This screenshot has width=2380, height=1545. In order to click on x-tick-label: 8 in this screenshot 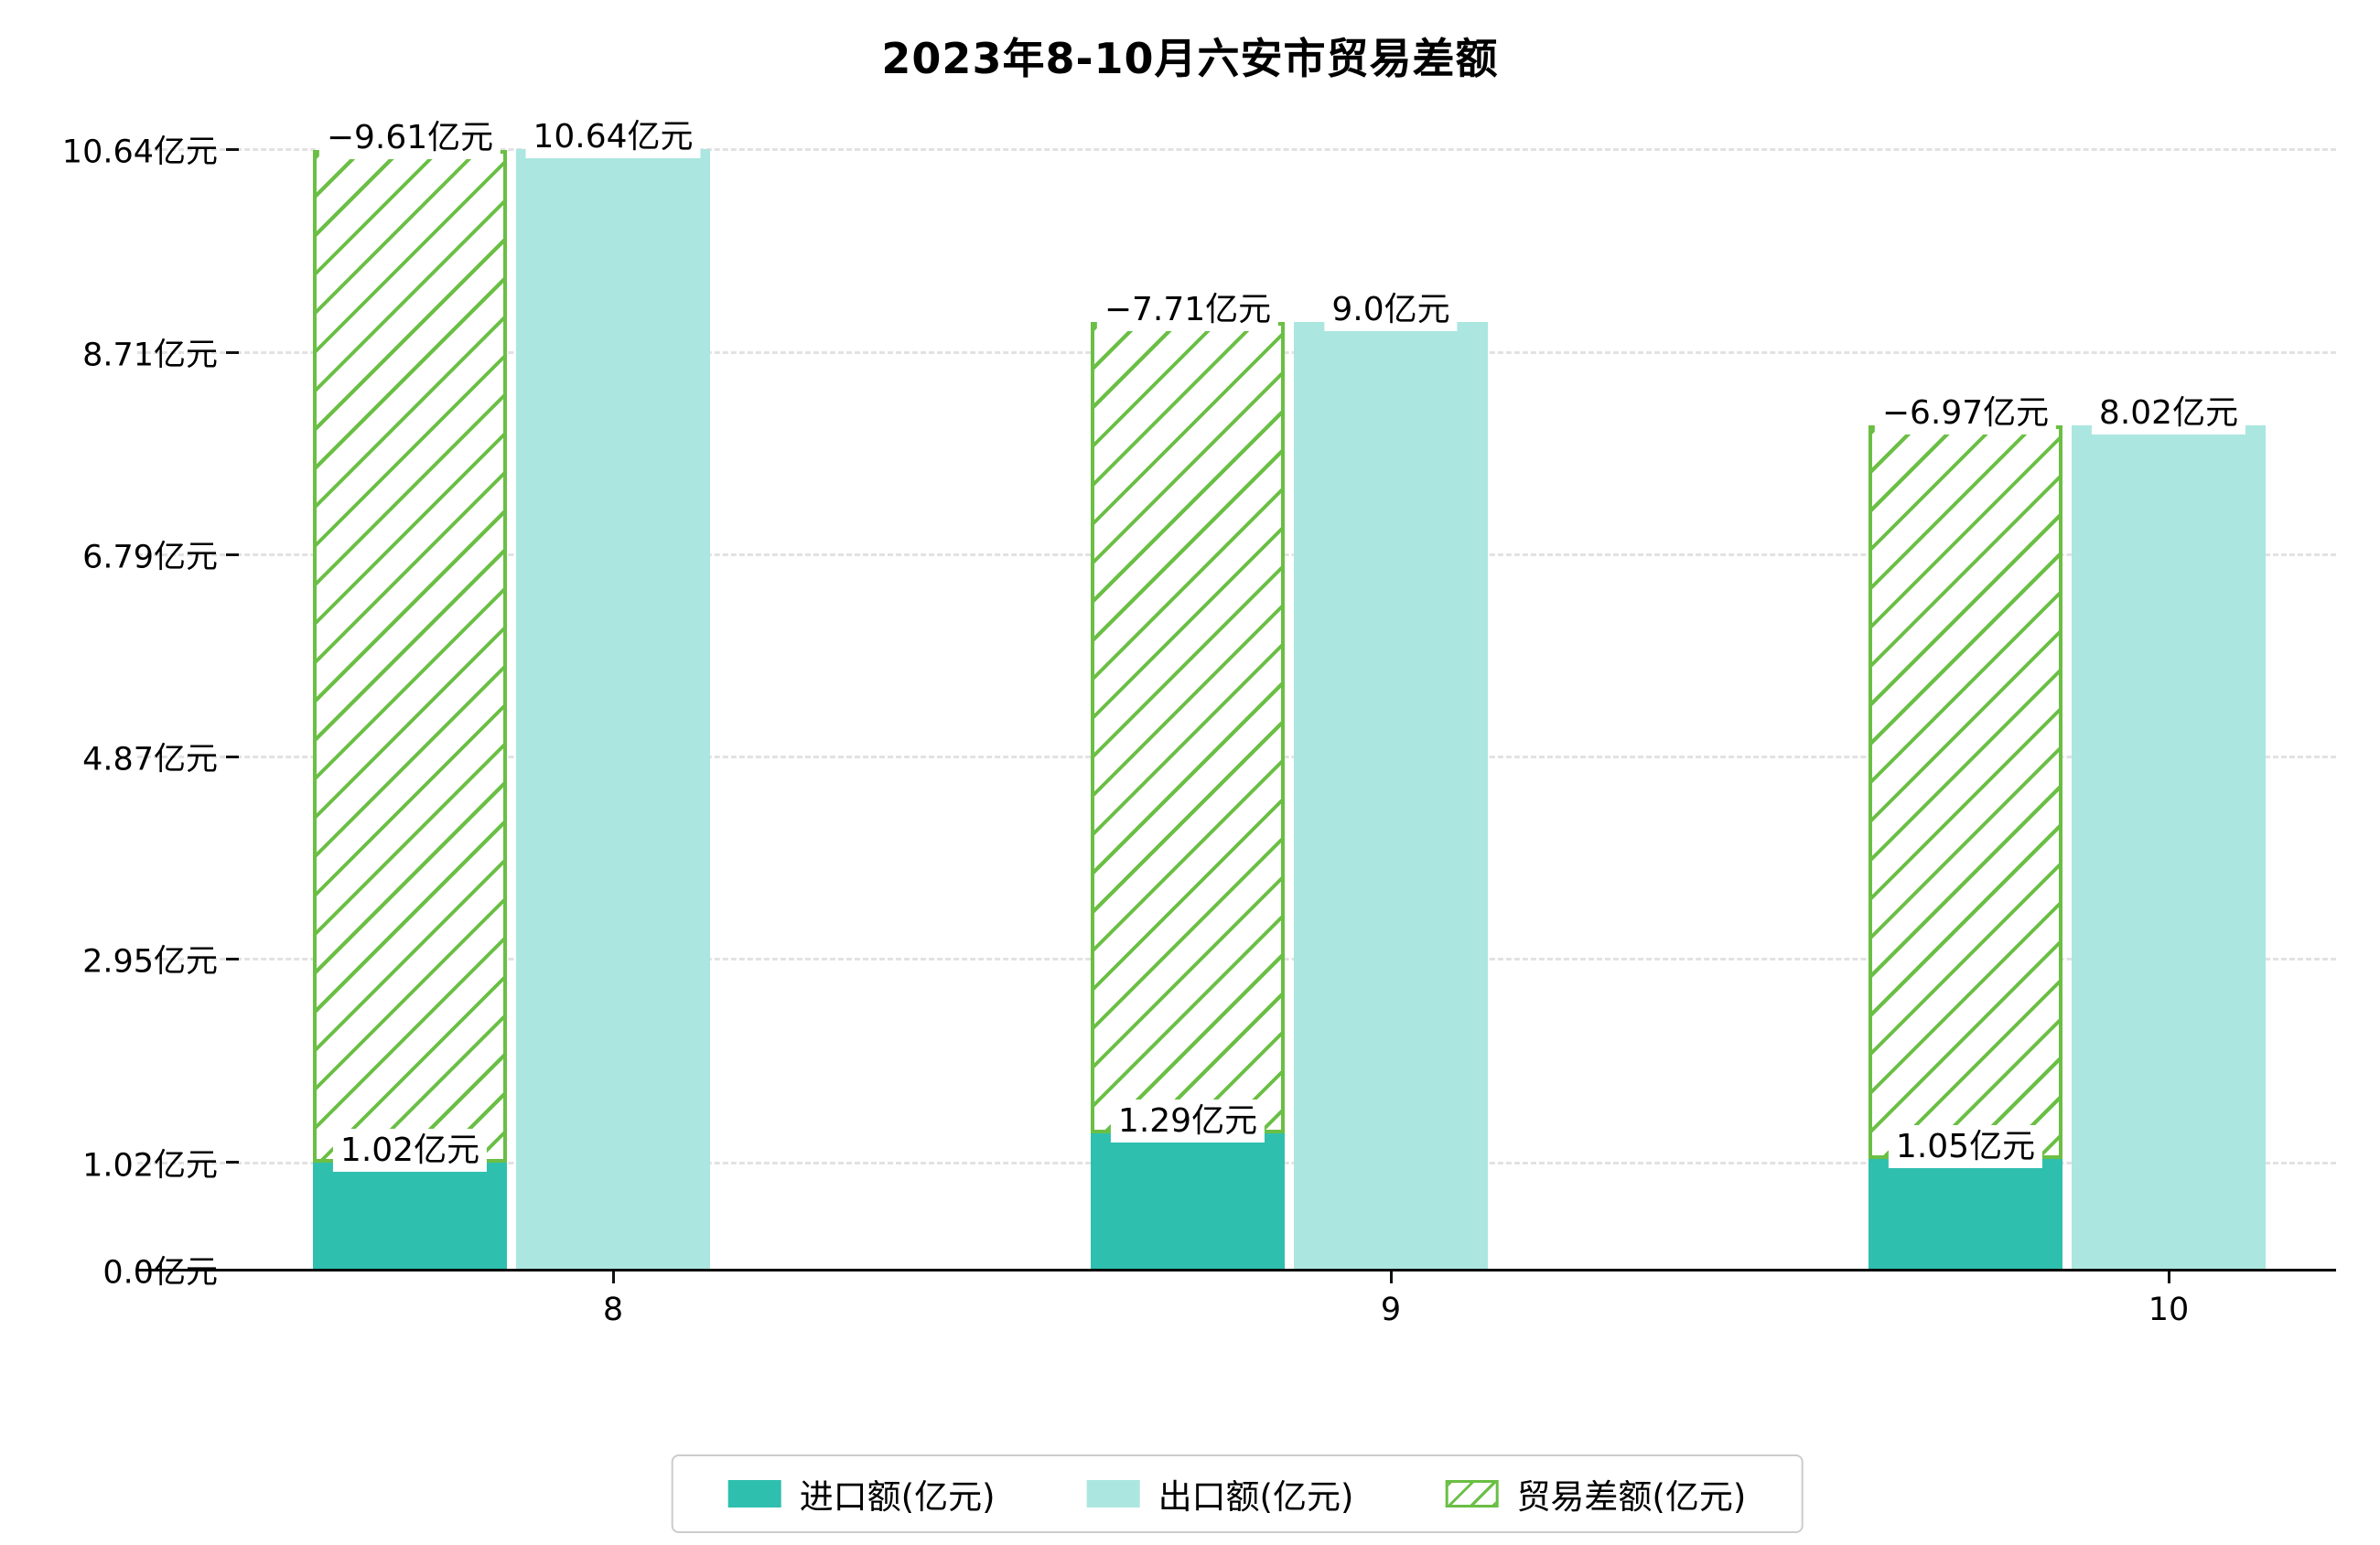, I will do `click(613, 1310)`.